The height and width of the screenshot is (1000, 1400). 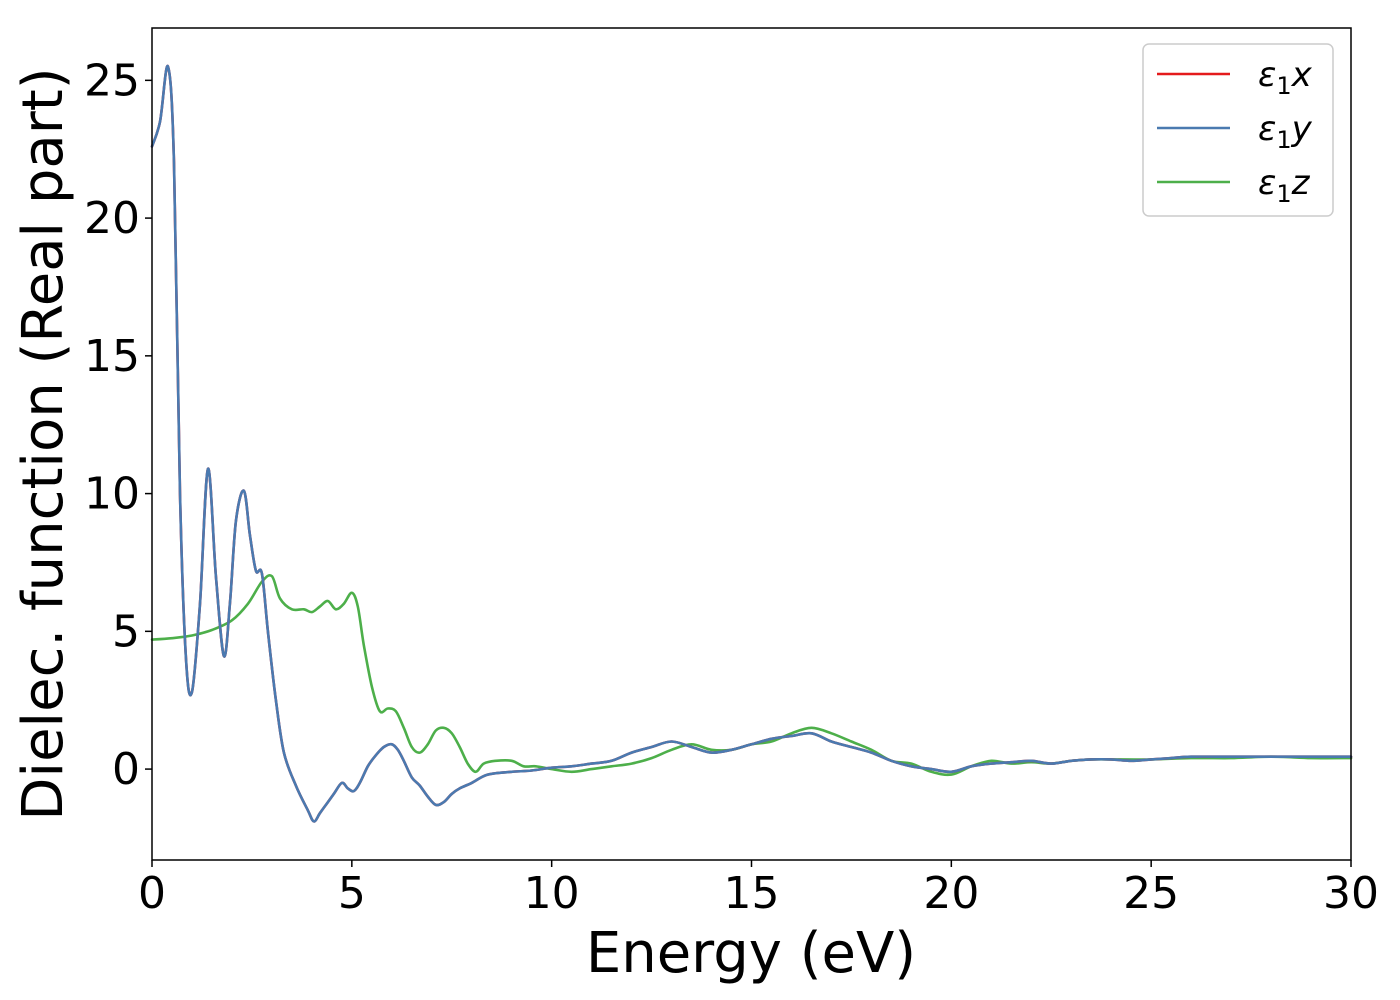 I want to click on legend-box, so click(x=1238, y=130).